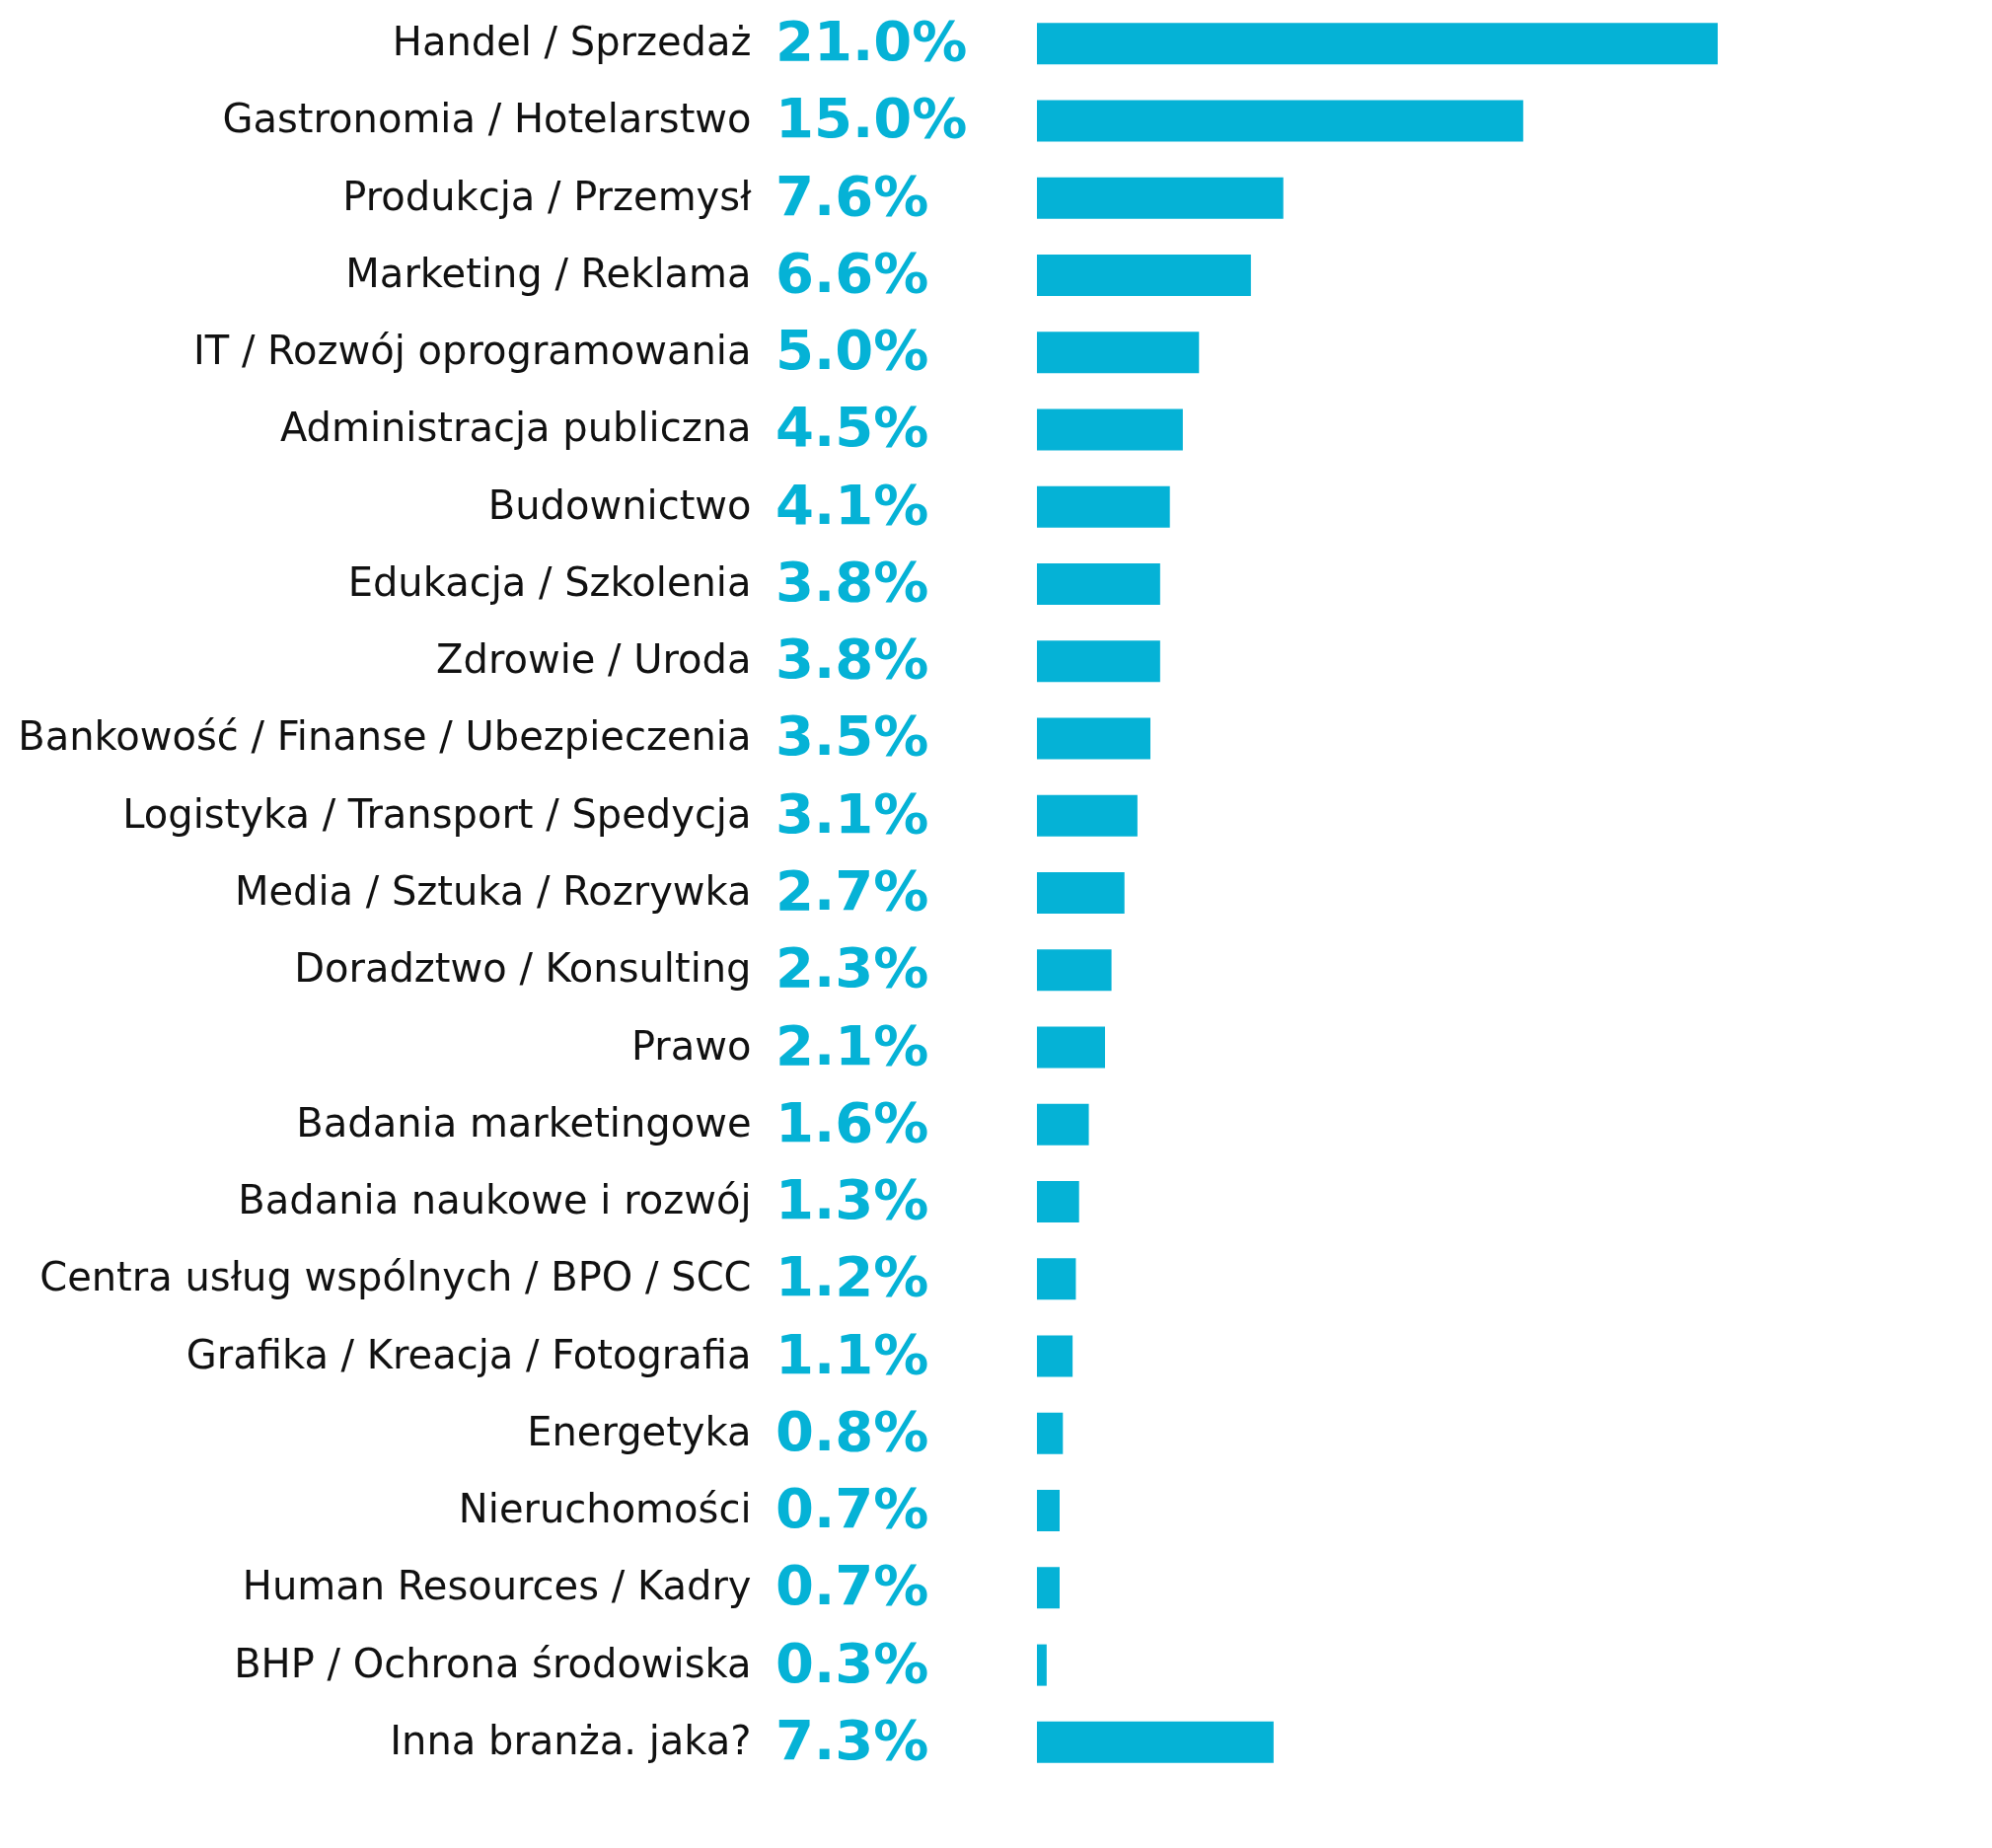  What do you see at coordinates (852, 736) in the screenshot?
I see `data-label: 3.5%` at bounding box center [852, 736].